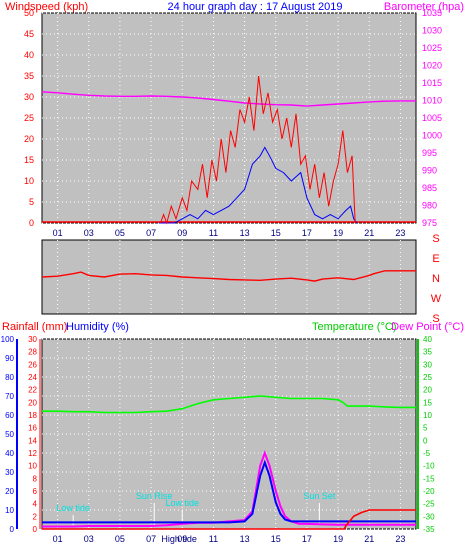 This screenshot has height=555, width=467. I want to click on barometer-tick-label: 1030, so click(432, 31).